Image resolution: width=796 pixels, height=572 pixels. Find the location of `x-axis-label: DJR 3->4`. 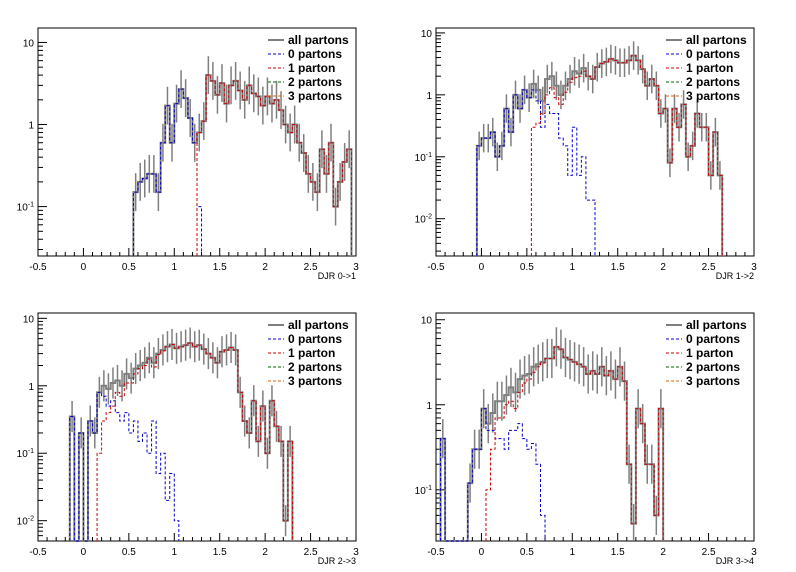

x-axis-label: DJR 3->4 is located at coordinates (735, 561).